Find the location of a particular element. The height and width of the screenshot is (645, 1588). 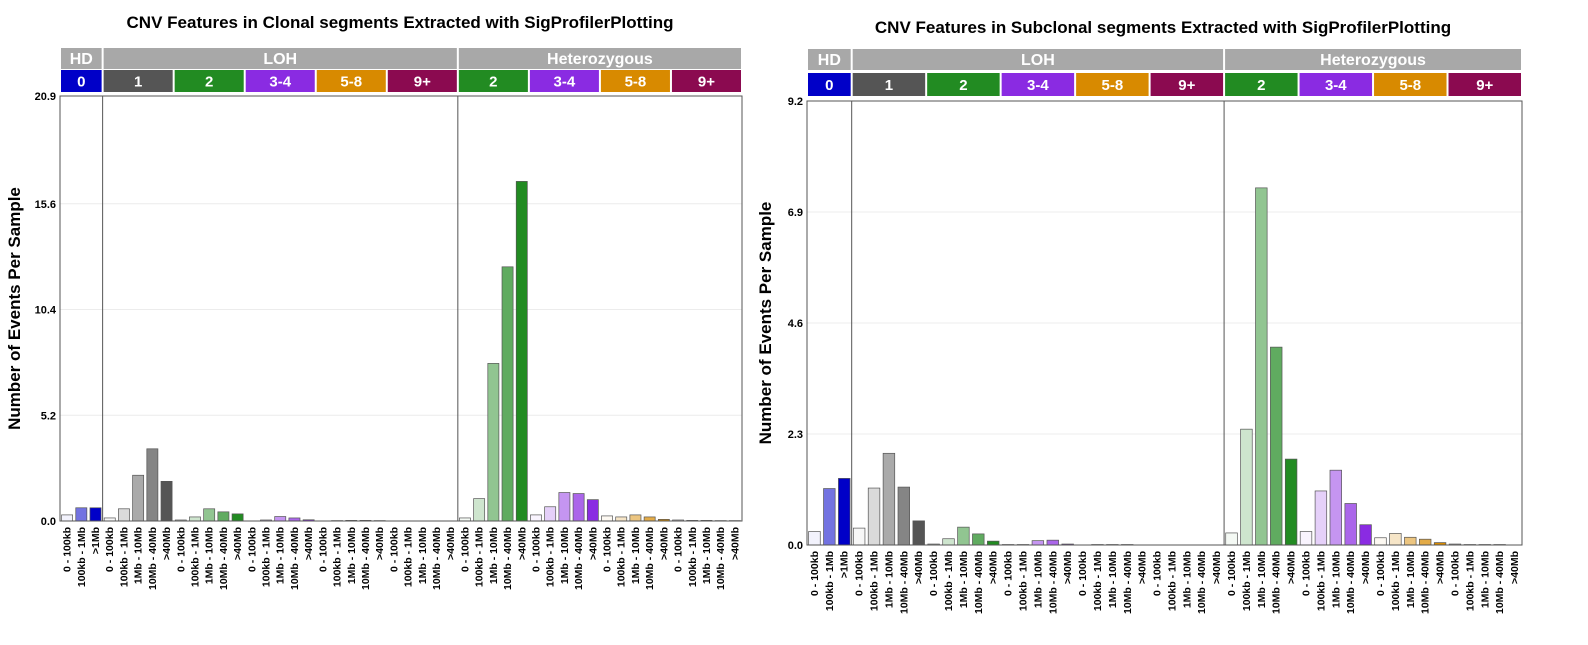

group-header-label: HD is located at coordinates (81, 59).